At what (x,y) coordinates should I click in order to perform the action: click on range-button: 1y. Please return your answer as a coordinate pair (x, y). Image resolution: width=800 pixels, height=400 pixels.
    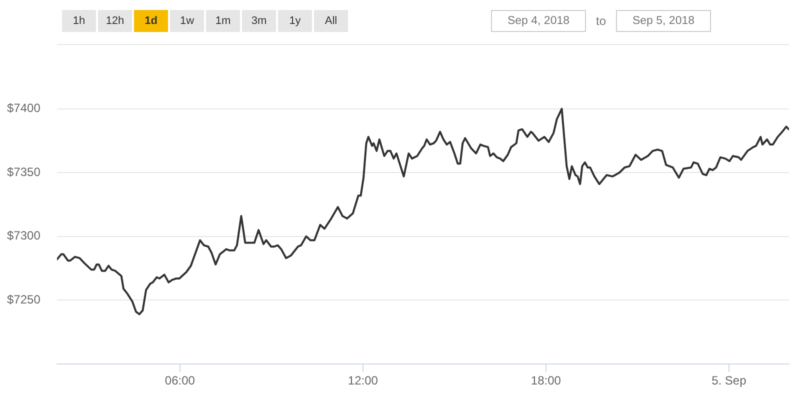
    Looking at the image, I should click on (295, 21).